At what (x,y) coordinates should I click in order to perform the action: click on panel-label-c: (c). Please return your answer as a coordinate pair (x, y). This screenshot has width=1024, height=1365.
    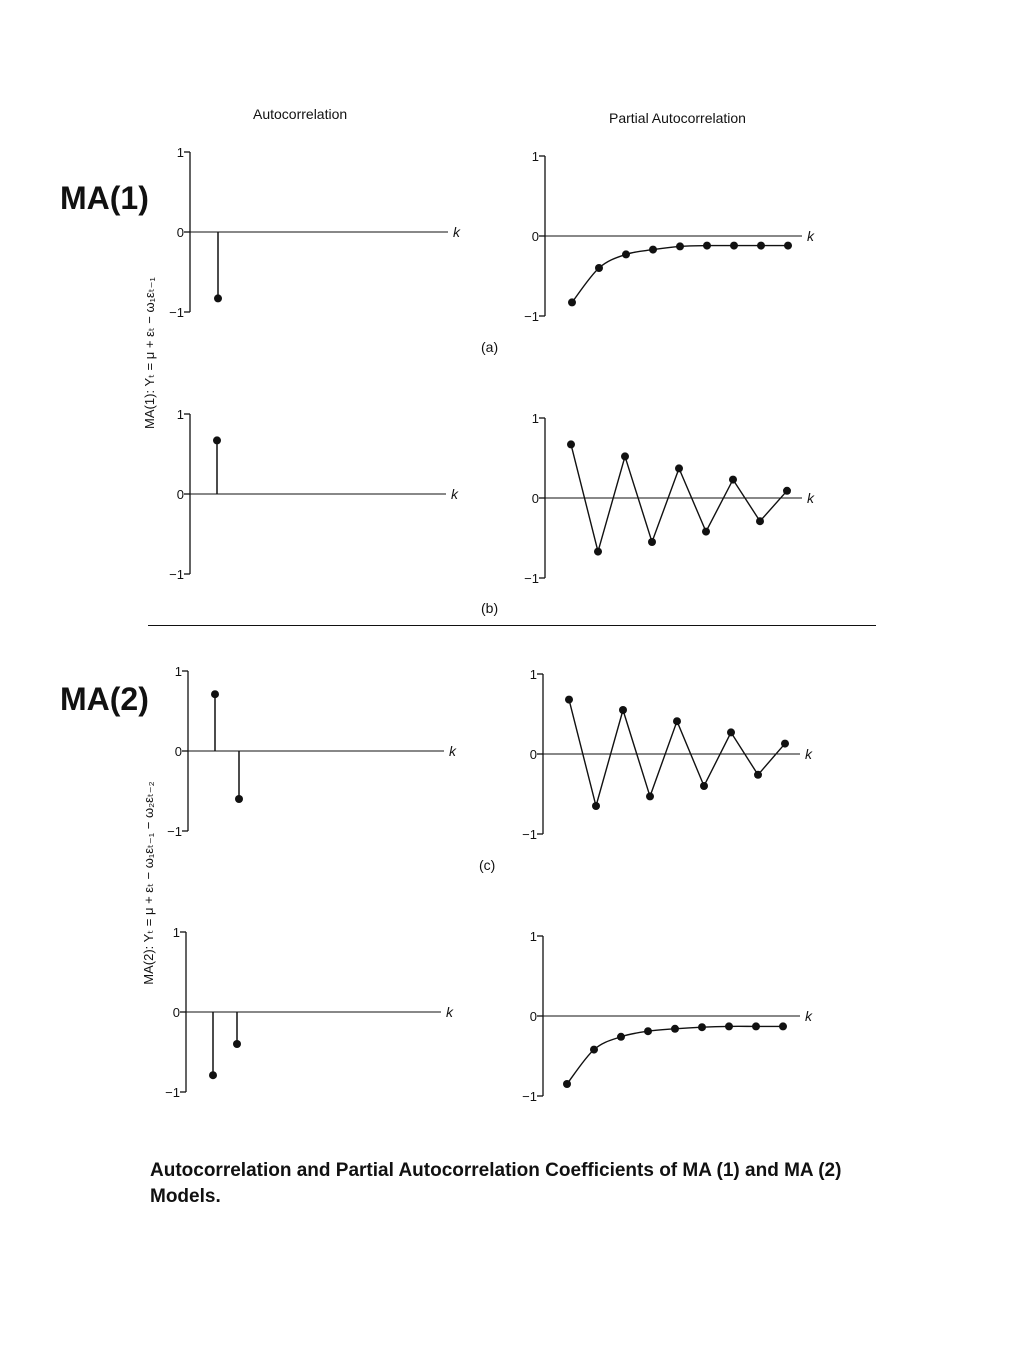
    Looking at the image, I should click on (487, 865).